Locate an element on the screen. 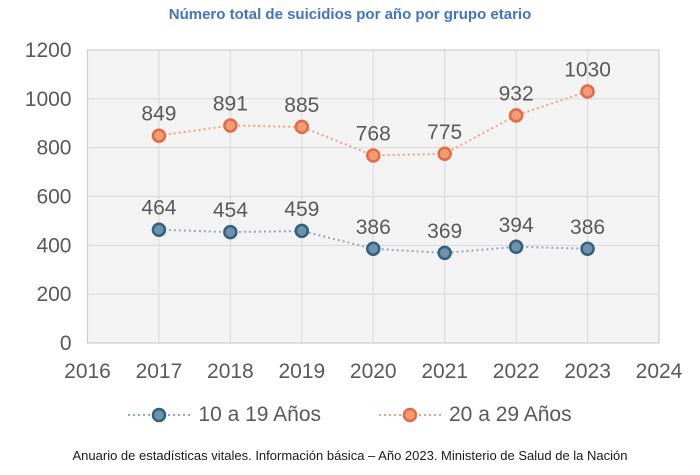 The width and height of the screenshot is (700, 475). y-axis-tick-label: 200 is located at coordinates (53, 294).